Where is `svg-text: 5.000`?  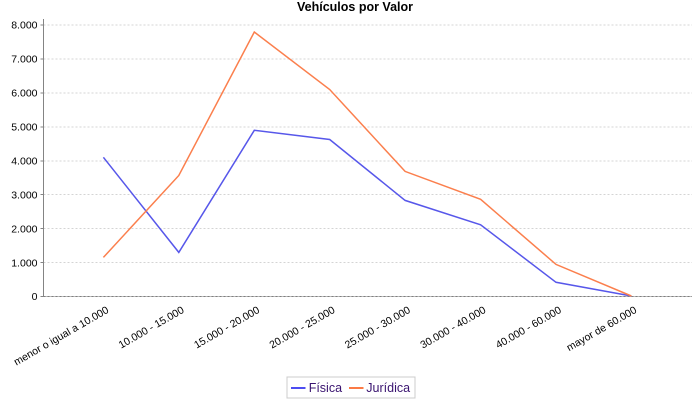 svg-text: 5.000 is located at coordinates (24, 128).